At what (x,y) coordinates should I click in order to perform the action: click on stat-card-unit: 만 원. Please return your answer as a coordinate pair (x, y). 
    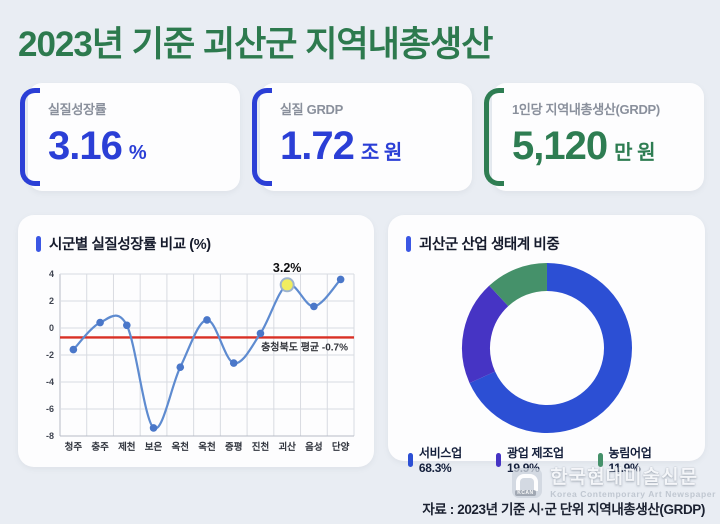
    Looking at the image, I should click on (634, 153).